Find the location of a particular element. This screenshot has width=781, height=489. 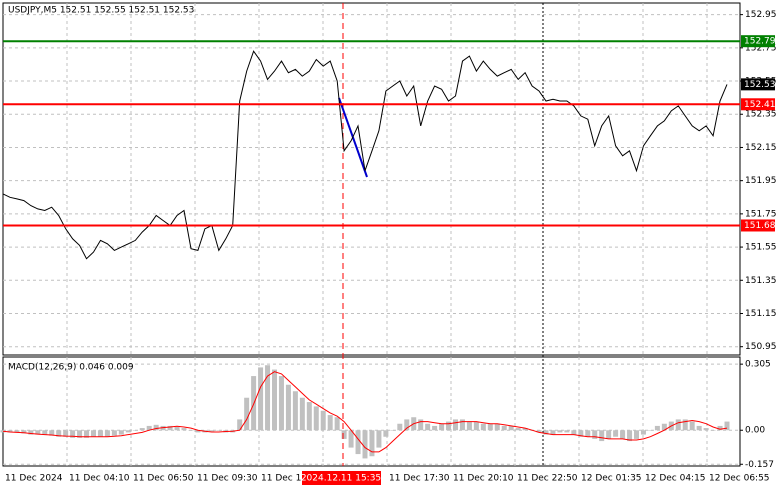

x-tick-label: 11 Dec 04:10 is located at coordinates (99, 479).